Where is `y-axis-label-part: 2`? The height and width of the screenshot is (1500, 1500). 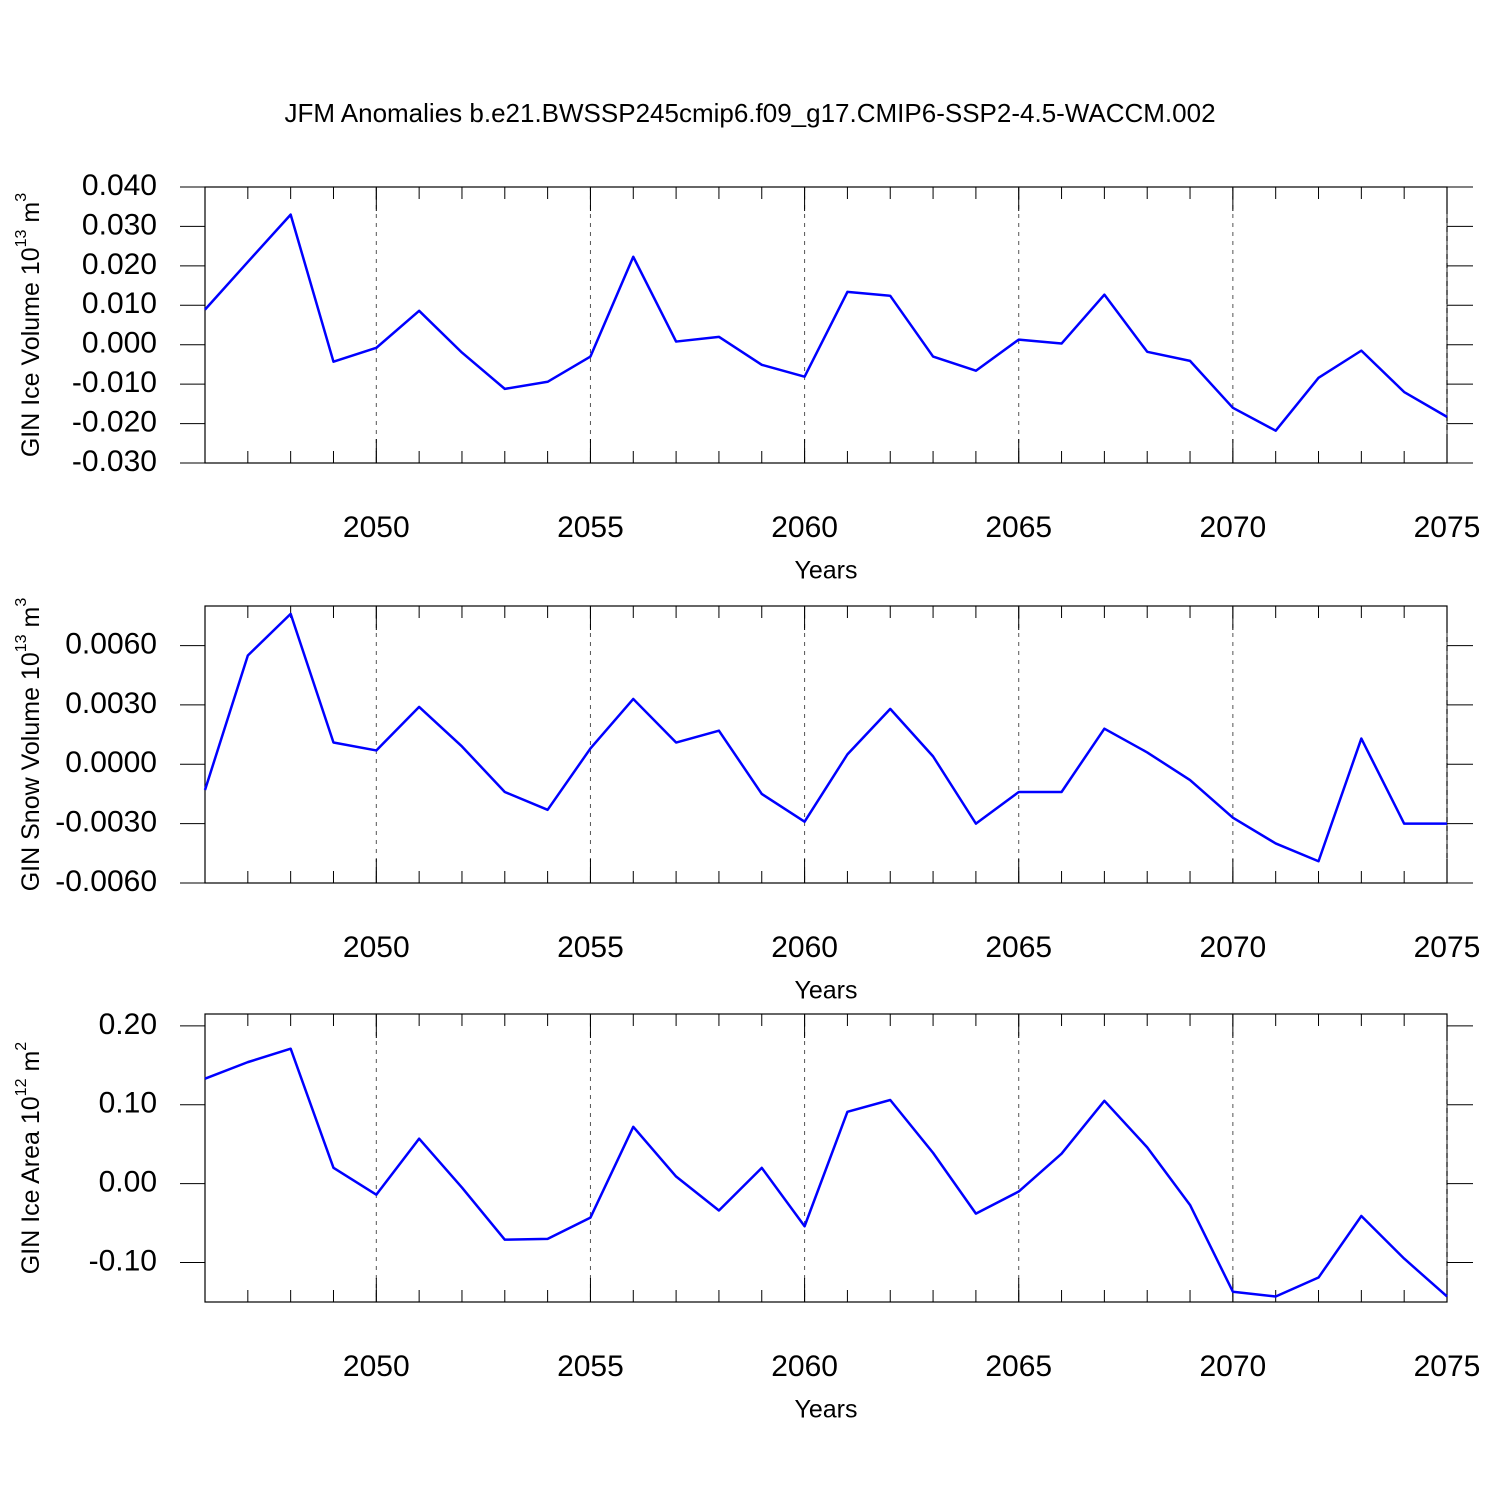
y-axis-label-part: 2 is located at coordinates (21, 1046).